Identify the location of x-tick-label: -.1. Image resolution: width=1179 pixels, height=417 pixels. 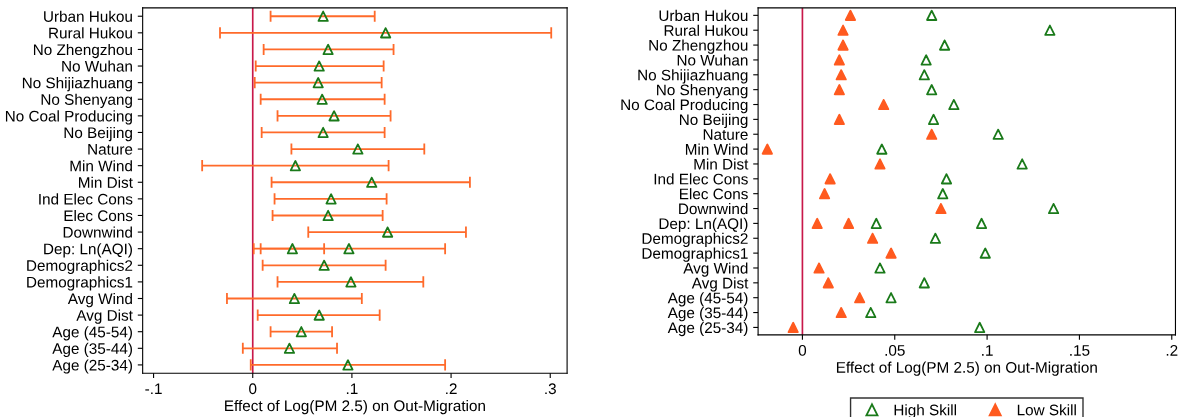
(153, 389).